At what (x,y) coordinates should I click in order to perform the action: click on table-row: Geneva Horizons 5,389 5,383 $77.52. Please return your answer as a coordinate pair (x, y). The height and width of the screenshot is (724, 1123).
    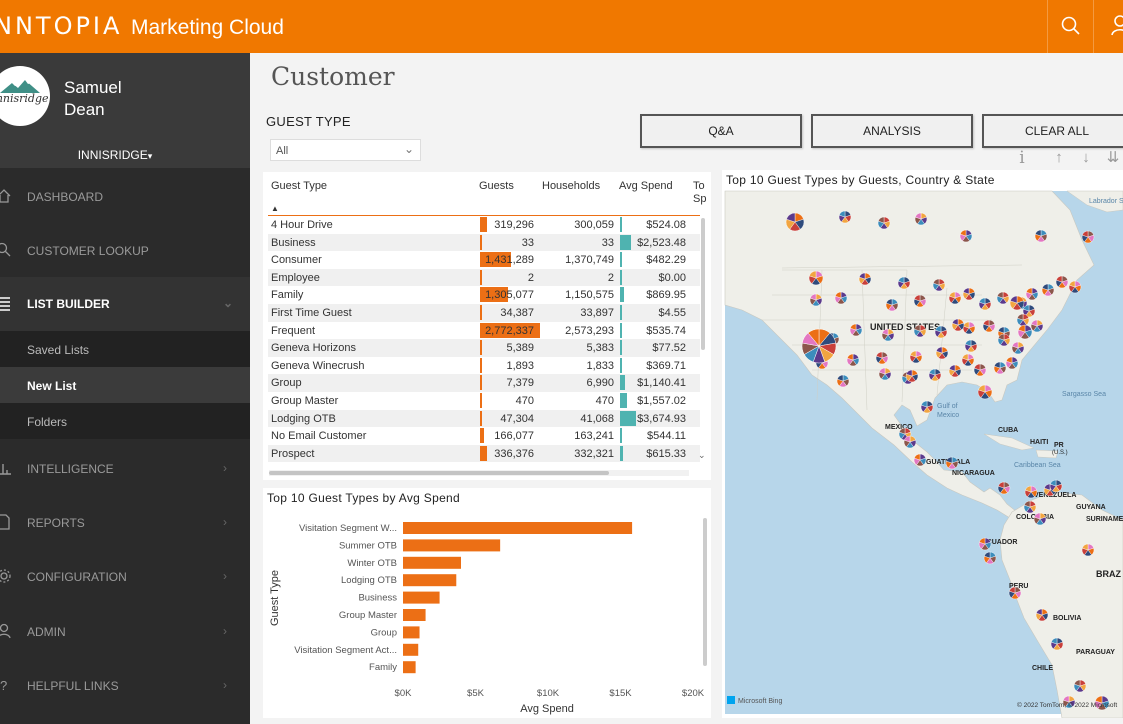
    Looking at the image, I should click on (484, 348).